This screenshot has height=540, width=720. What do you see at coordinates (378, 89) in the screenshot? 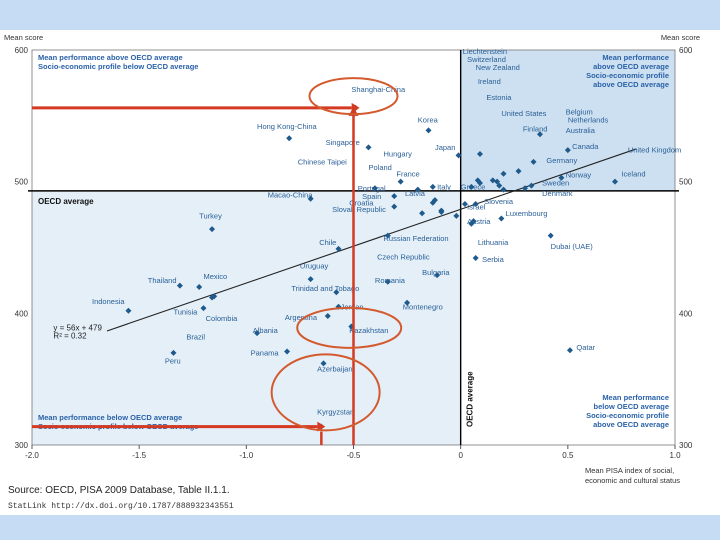
I see `point-label: Shanghai-China` at bounding box center [378, 89].